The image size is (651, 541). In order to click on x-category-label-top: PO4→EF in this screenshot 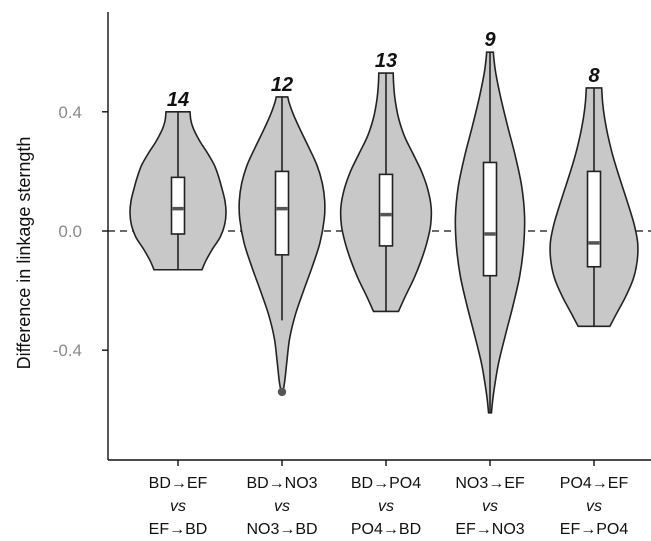, I will do `click(594, 483)`.